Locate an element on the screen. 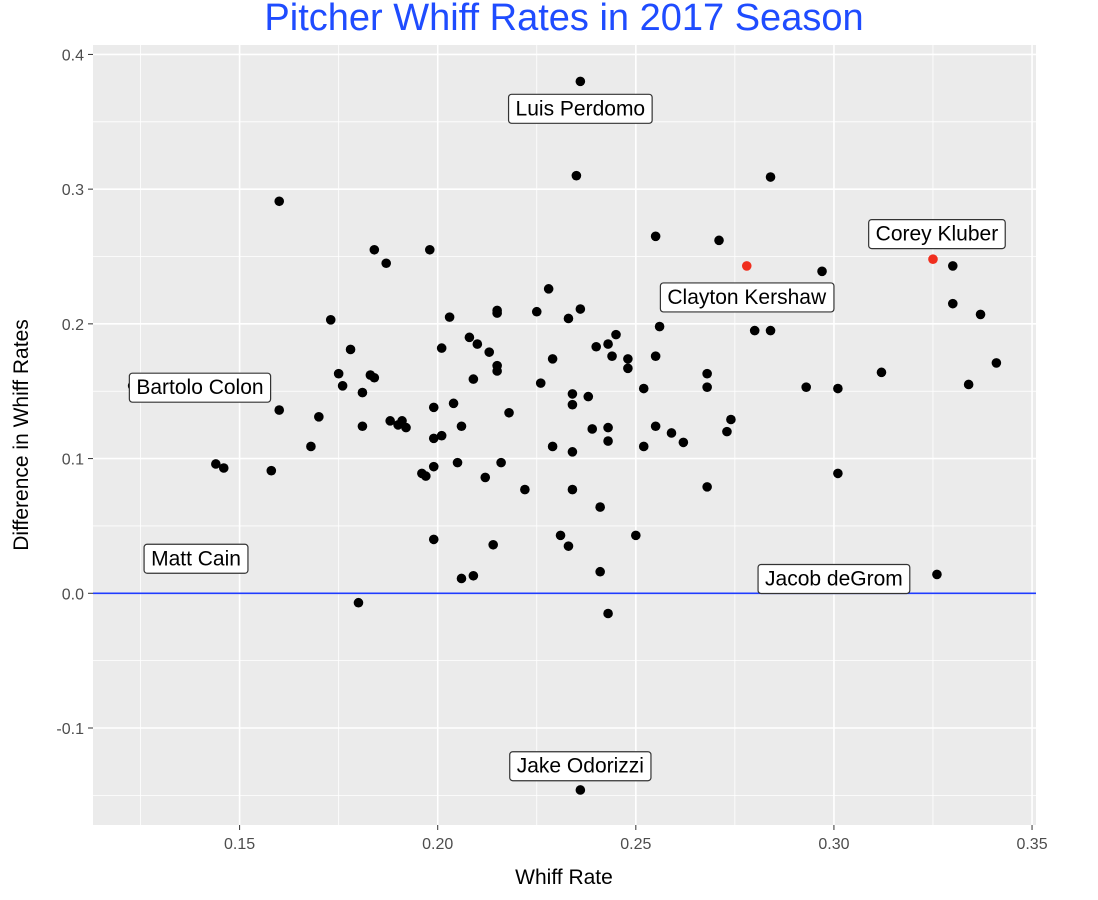 The height and width of the screenshot is (900, 1098). y-tick-label: 0.3 is located at coordinates (73, 190).